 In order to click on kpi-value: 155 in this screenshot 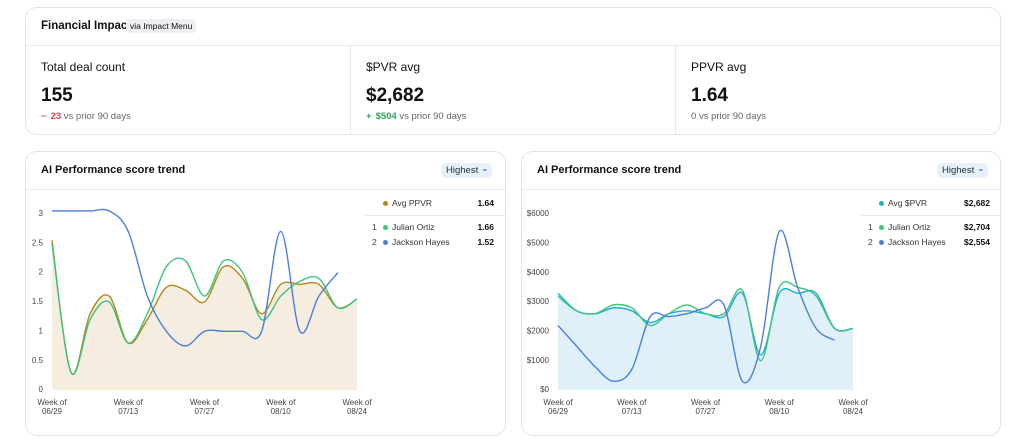, I will do `click(57, 95)`.